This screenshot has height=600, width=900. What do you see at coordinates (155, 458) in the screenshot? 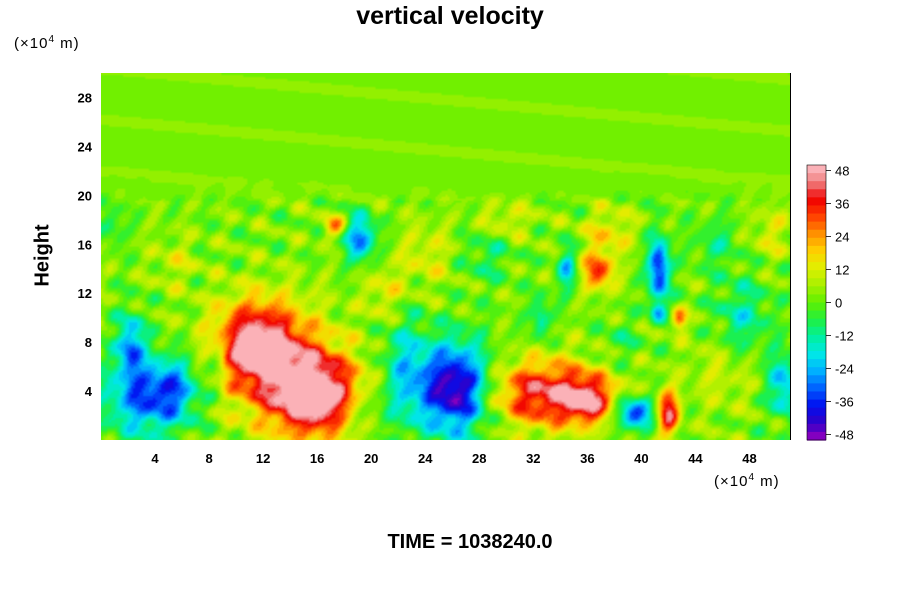
I see `x-tick-label: 4` at bounding box center [155, 458].